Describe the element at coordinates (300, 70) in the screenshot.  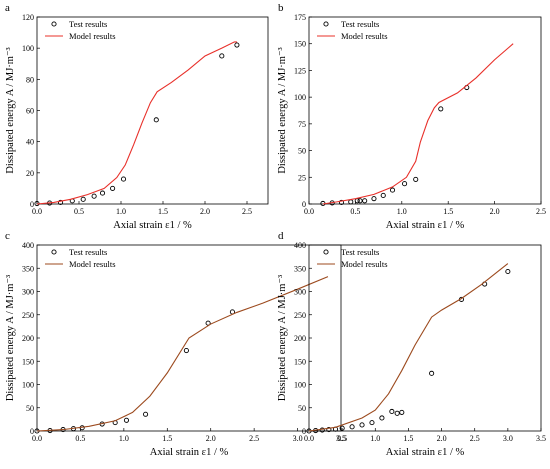
I see `y-tick-label: 125` at that location.